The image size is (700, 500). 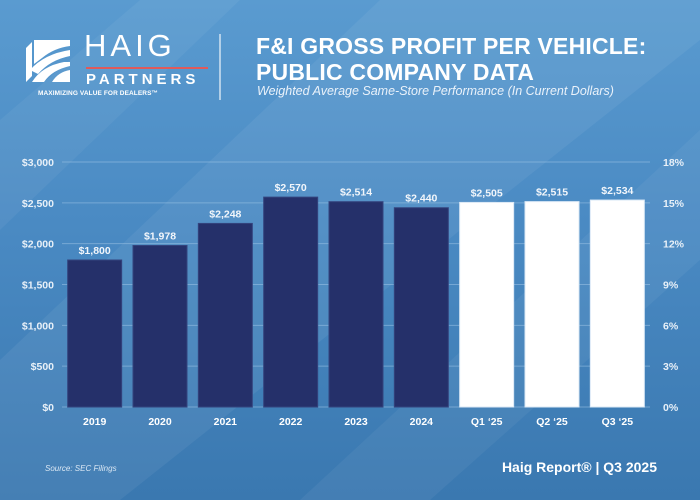 What do you see at coordinates (552, 422) in the screenshot?
I see `x-tick-label: Q2 ‘25` at bounding box center [552, 422].